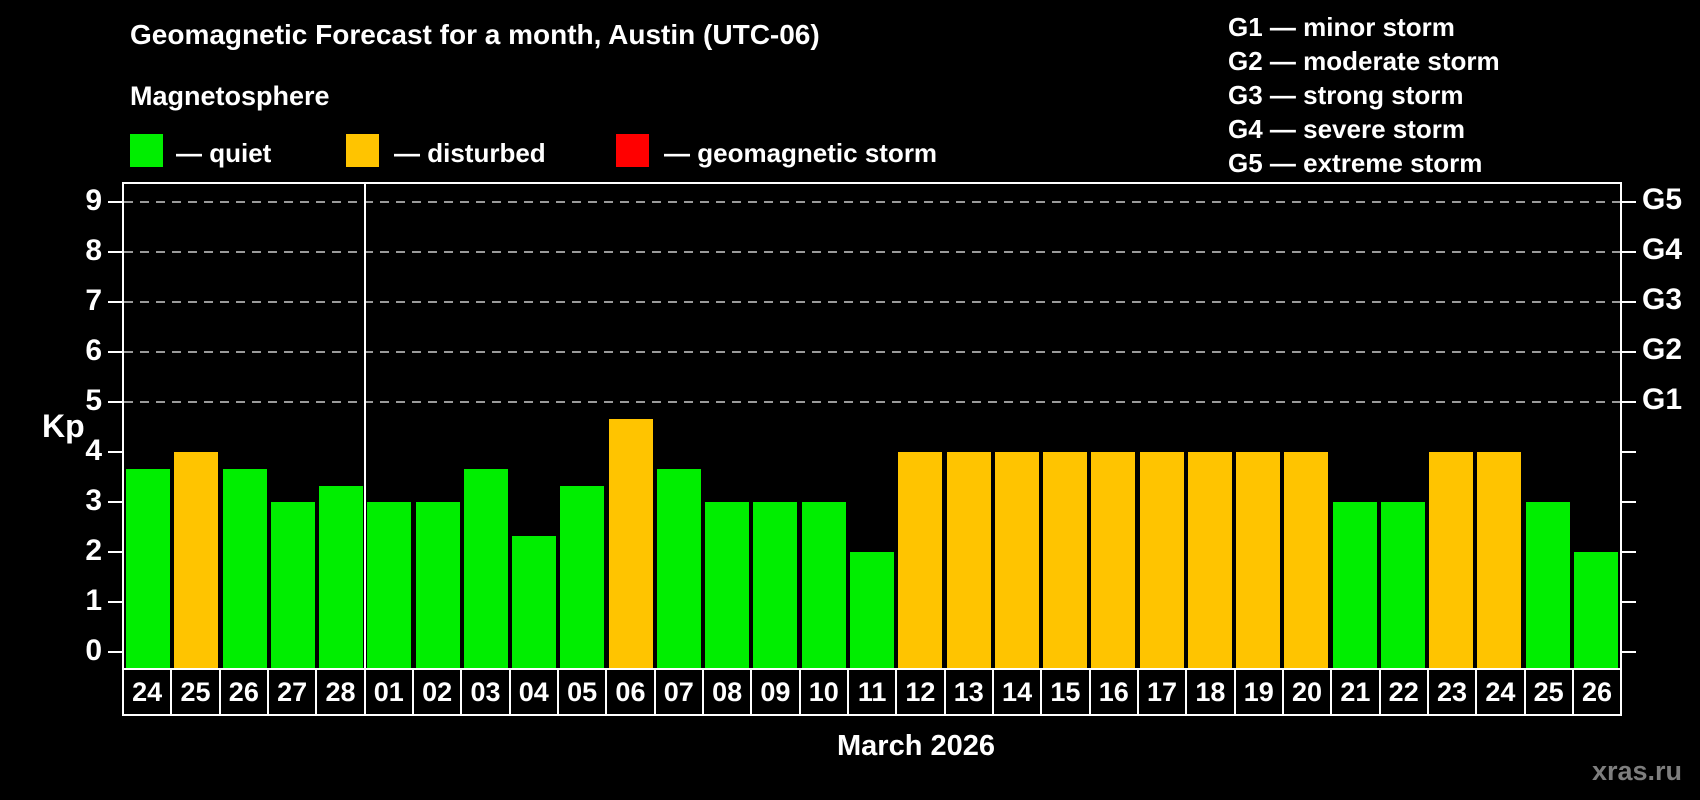 The width and height of the screenshot is (1700, 800). I want to click on date-label-24: 24, so click(1499, 692).